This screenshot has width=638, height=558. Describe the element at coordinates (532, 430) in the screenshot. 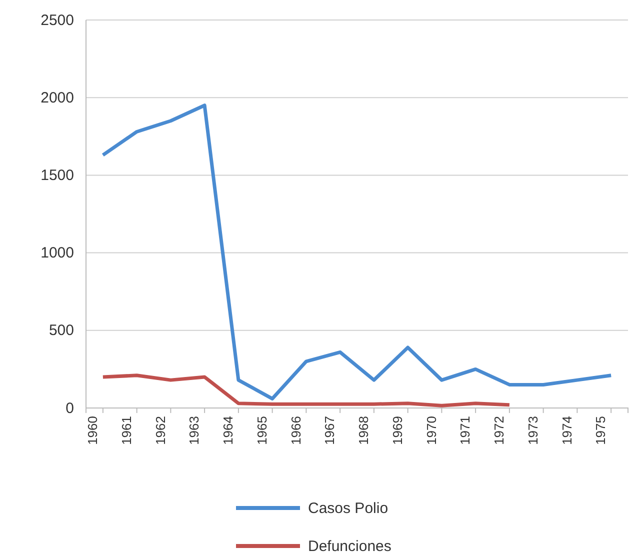

I see `x-tick-label: 1973` at that location.